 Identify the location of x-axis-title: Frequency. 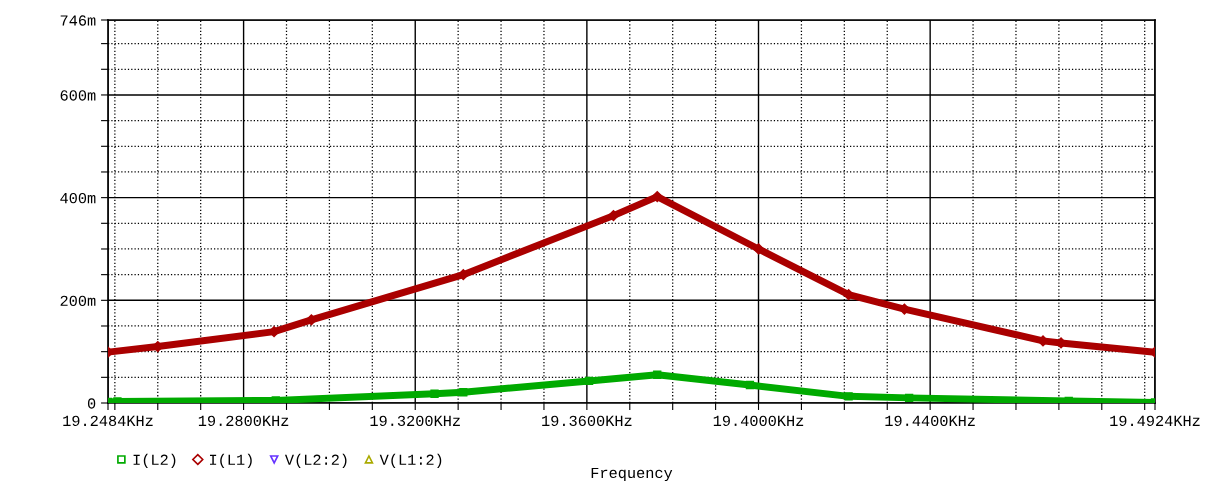
(632, 474).